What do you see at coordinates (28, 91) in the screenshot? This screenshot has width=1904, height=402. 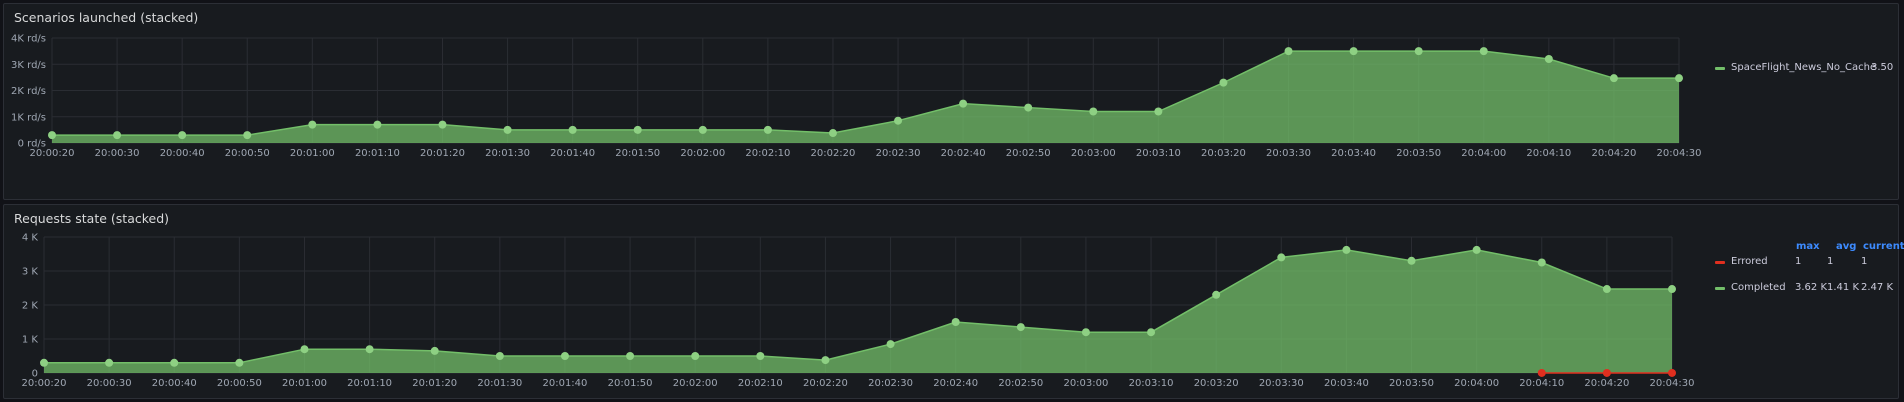 I see `y-tick-label: 2K rd/s` at bounding box center [28, 91].